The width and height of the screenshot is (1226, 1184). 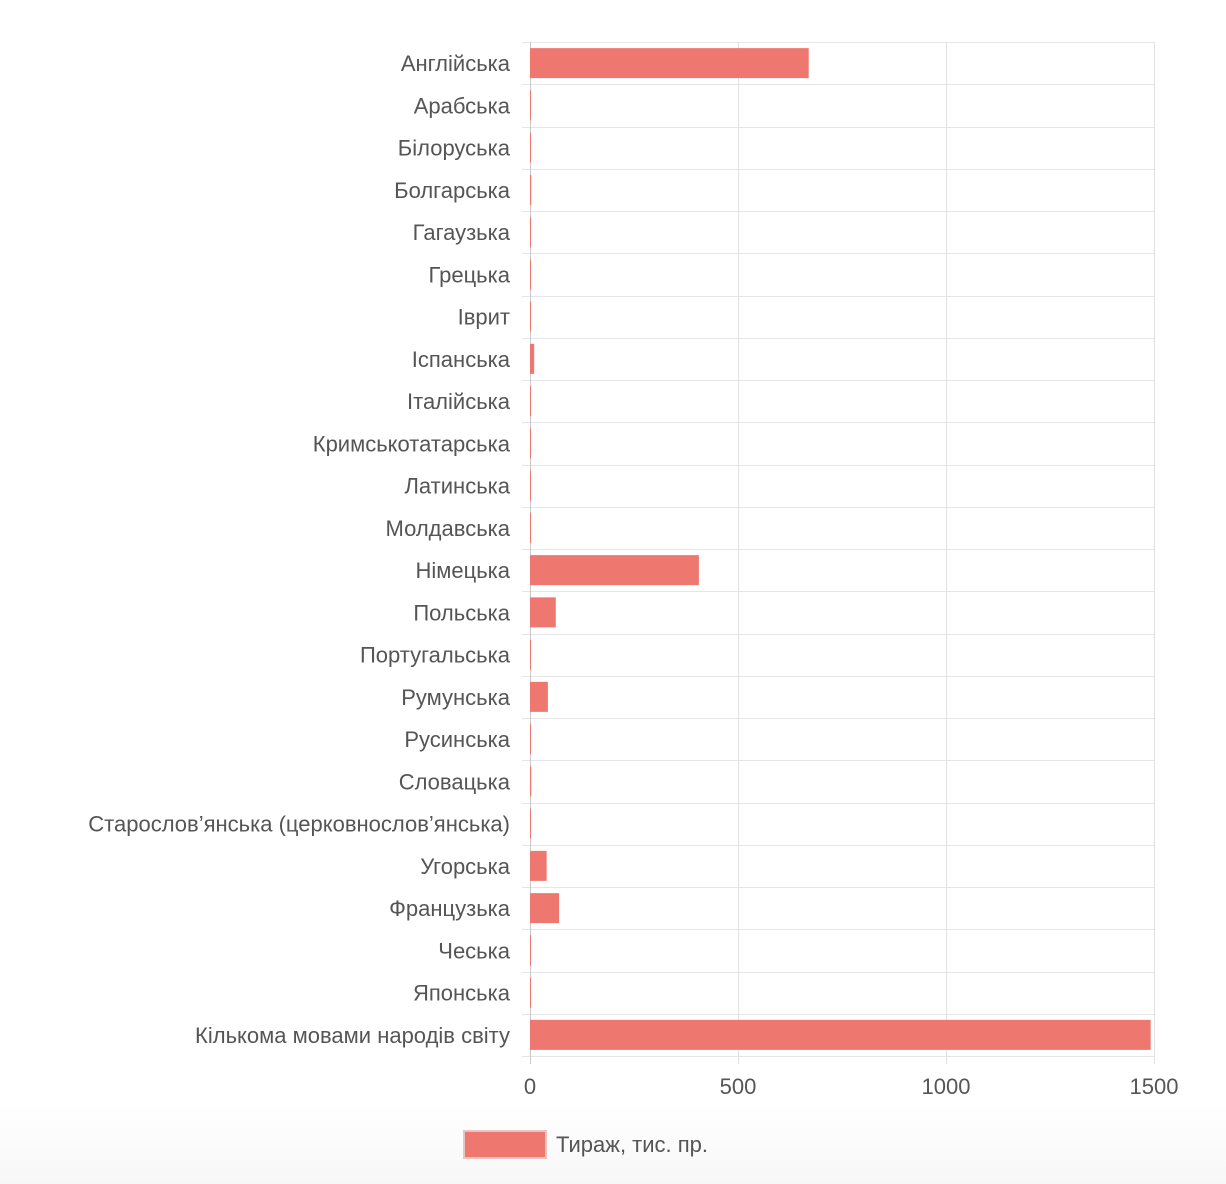 I want to click on category-label: Кримськотатарська, so click(x=412, y=443).